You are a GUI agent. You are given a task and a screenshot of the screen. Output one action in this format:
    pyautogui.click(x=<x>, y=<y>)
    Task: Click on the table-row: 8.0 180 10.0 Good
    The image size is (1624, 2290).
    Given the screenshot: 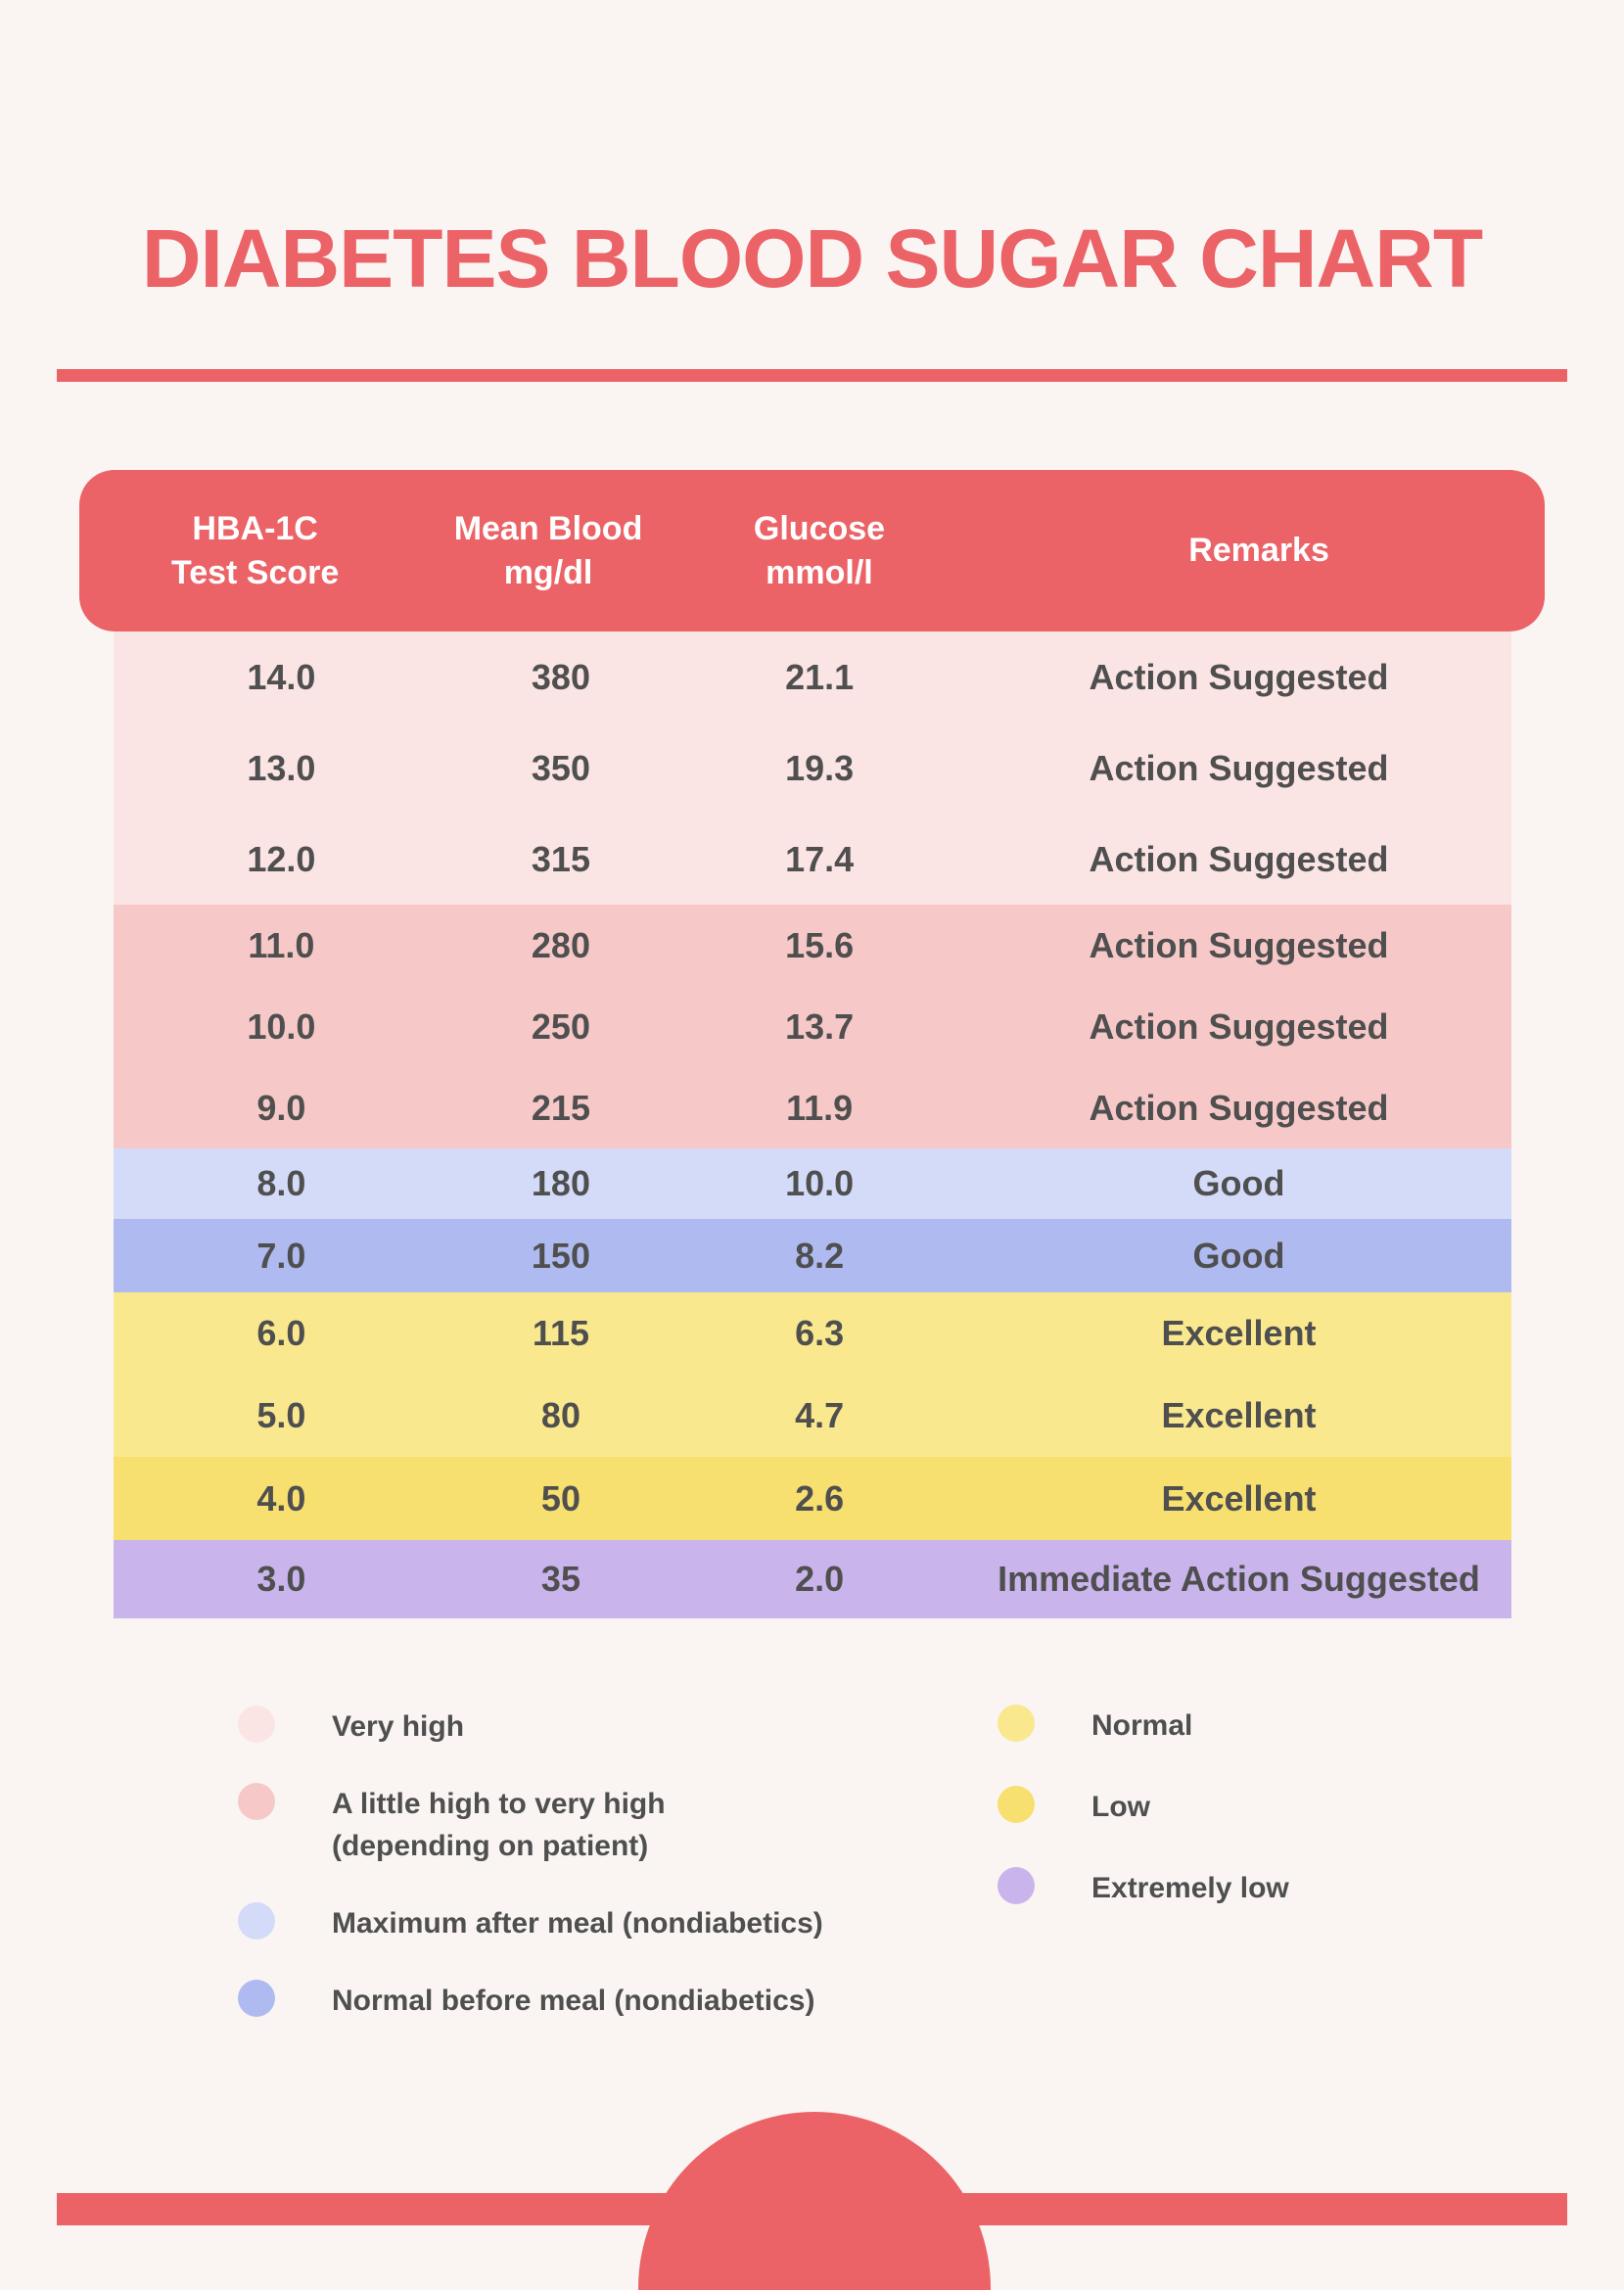 What is the action you would take?
    pyautogui.click(x=812, y=1183)
    